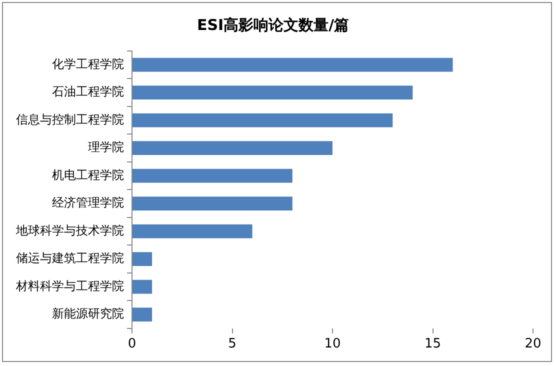 Image resolution: width=556 pixels, height=366 pixels. Describe the element at coordinates (232, 344) in the screenshot. I see `x-tick-label: 5` at that location.